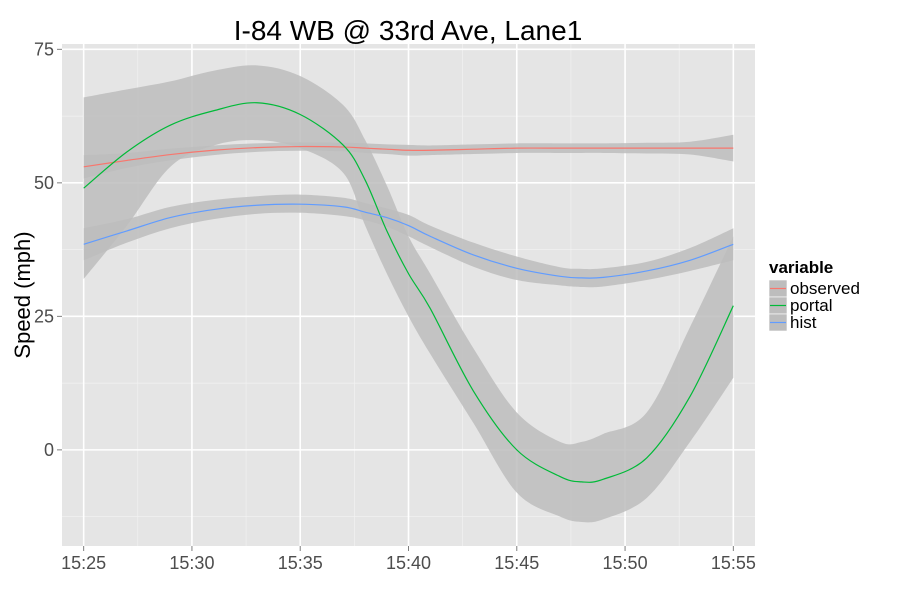  Describe the element at coordinates (22, 294) in the screenshot. I see `y-axis-title: Speed (mph)` at that location.